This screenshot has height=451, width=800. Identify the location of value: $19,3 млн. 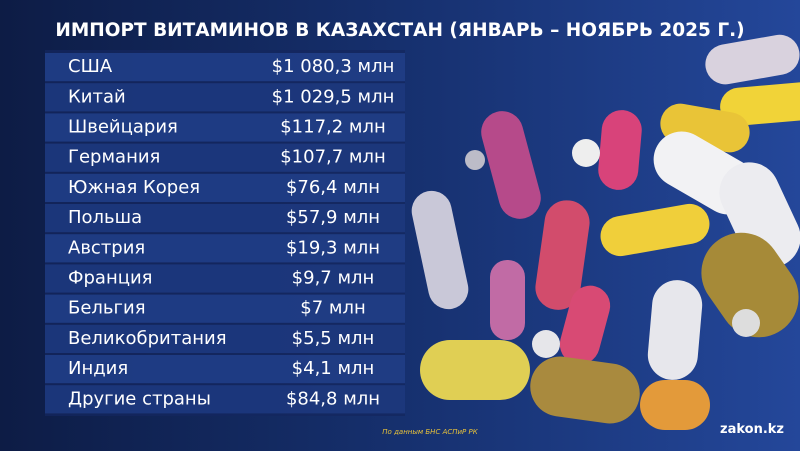
(333, 247).